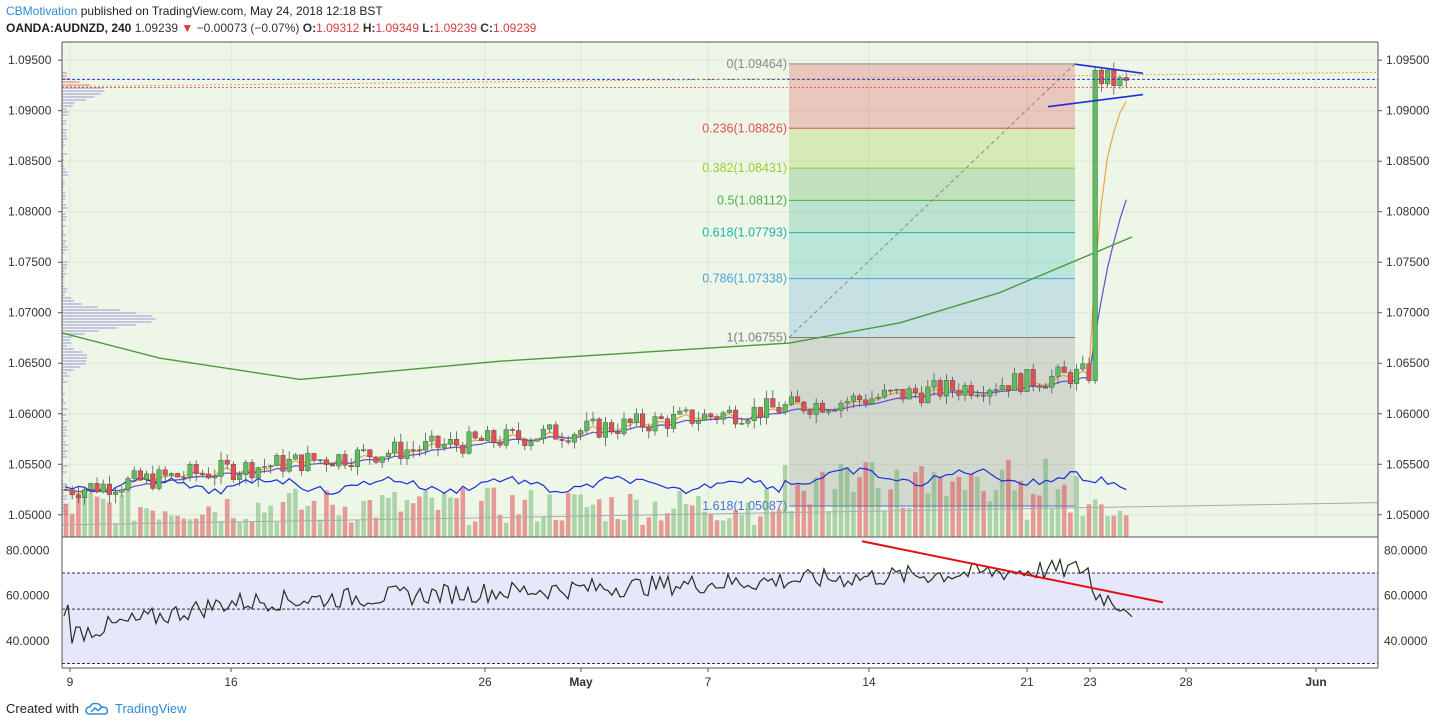  What do you see at coordinates (697, 678) in the screenshot?
I see `time-axis: 9 16 23 26 May 7 14 21 28 Jun` at bounding box center [697, 678].